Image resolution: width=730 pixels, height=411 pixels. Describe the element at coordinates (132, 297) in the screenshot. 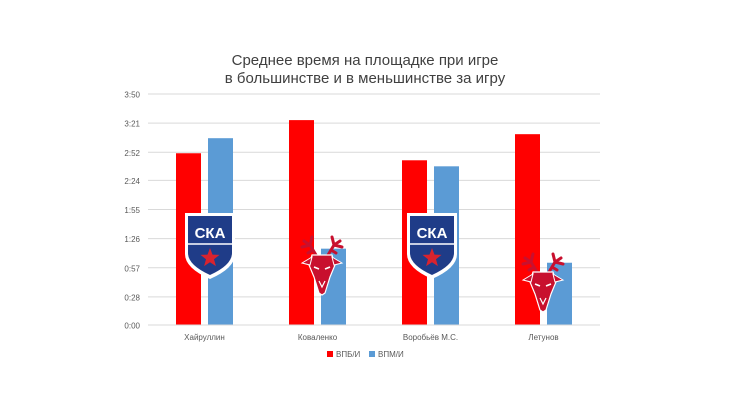

I see `y-tick-label: 0:28` at that location.